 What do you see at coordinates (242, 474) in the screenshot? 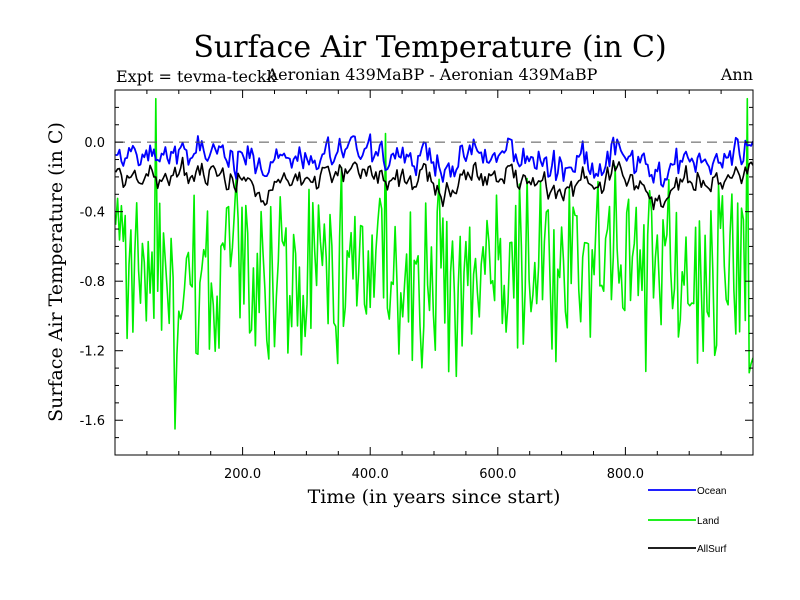
I see `x-tick-label: 200.0` at bounding box center [242, 474].